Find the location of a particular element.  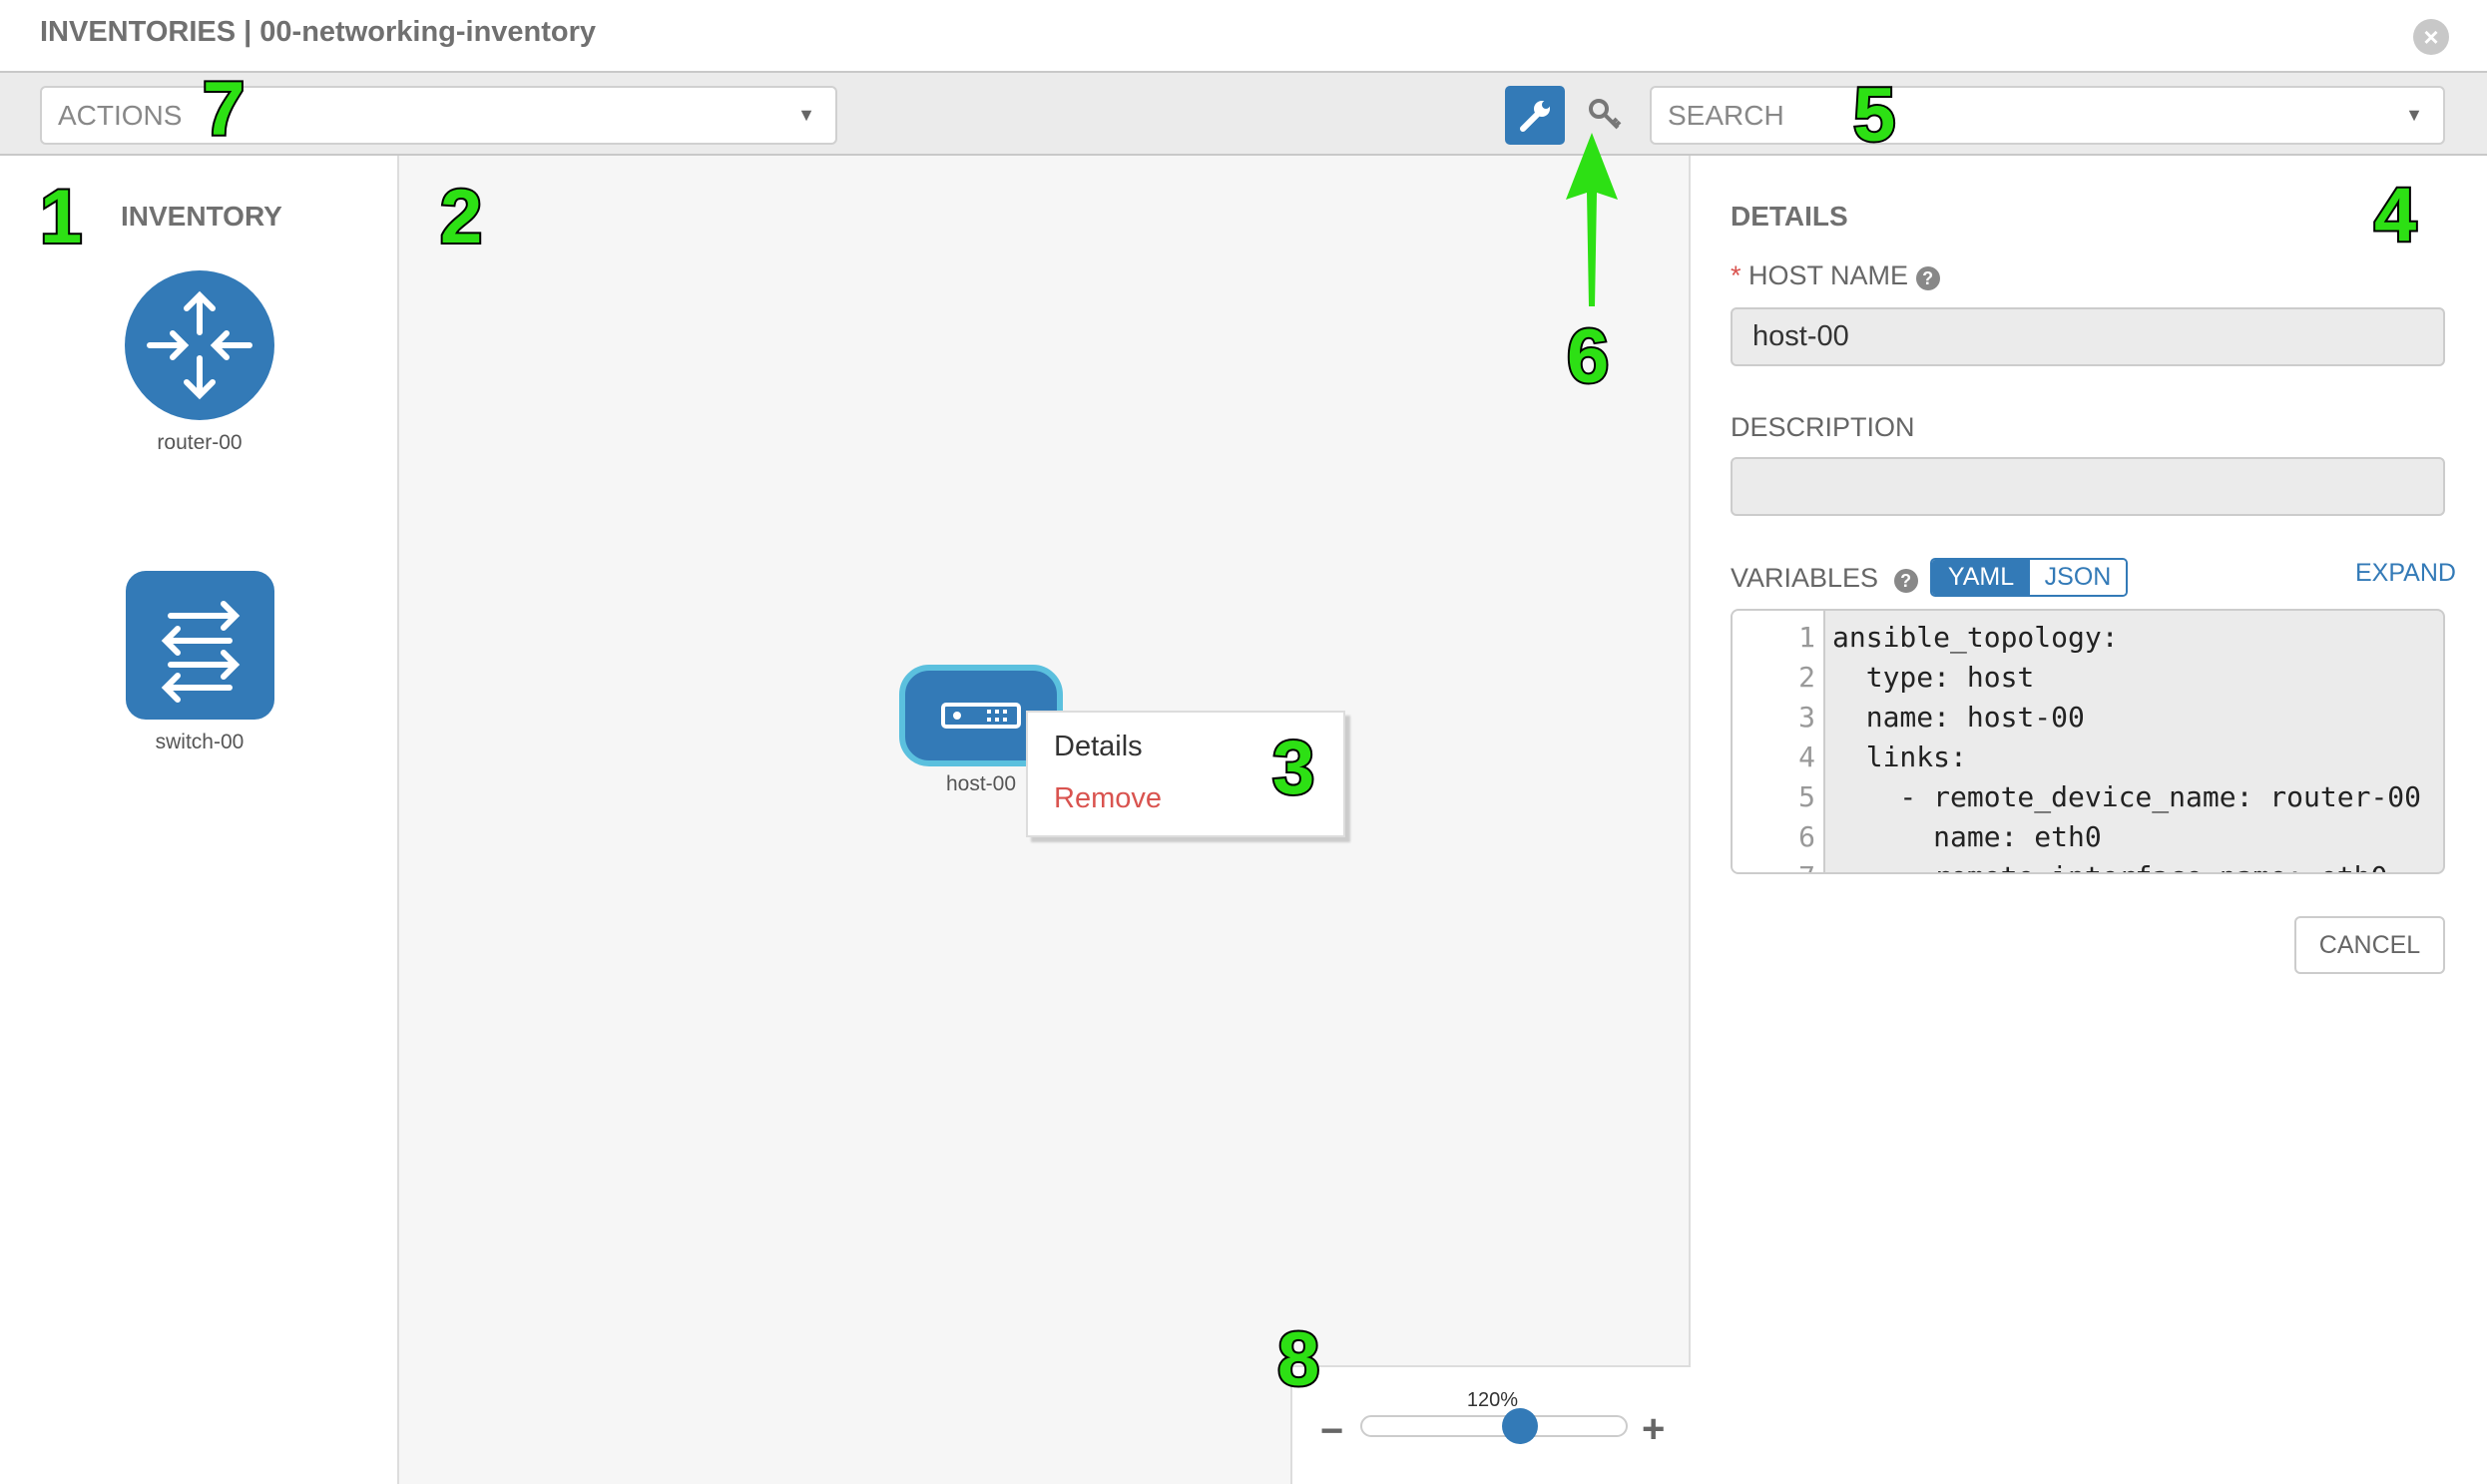

search-label: SEARCH is located at coordinates (1726, 115).